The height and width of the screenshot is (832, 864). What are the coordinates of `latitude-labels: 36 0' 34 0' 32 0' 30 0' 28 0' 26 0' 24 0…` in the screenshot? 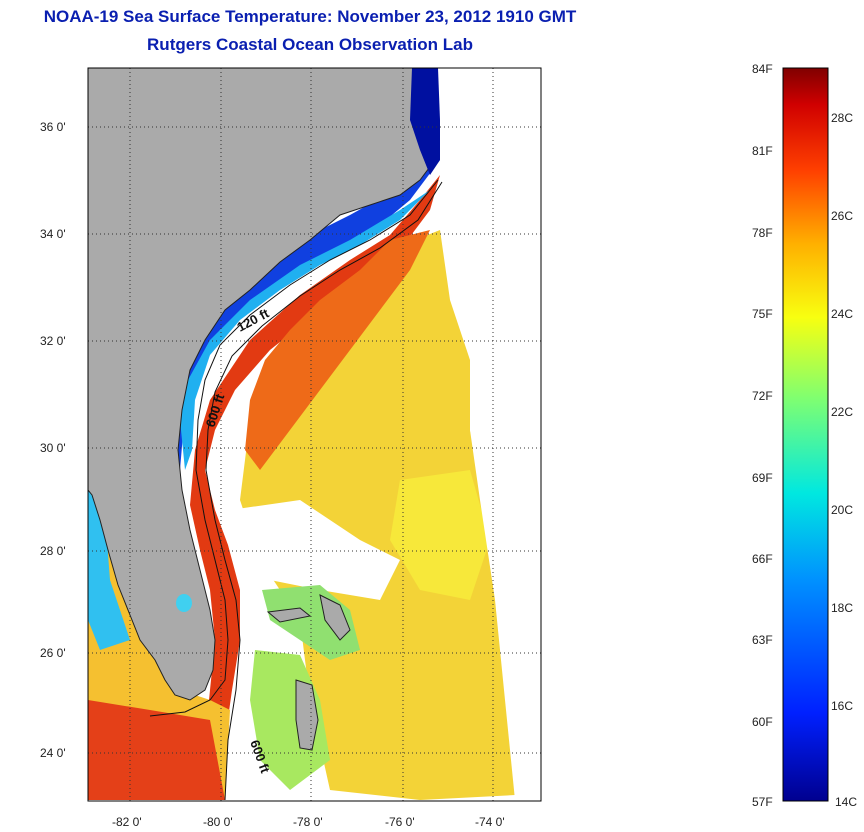 It's located at (53, 440).